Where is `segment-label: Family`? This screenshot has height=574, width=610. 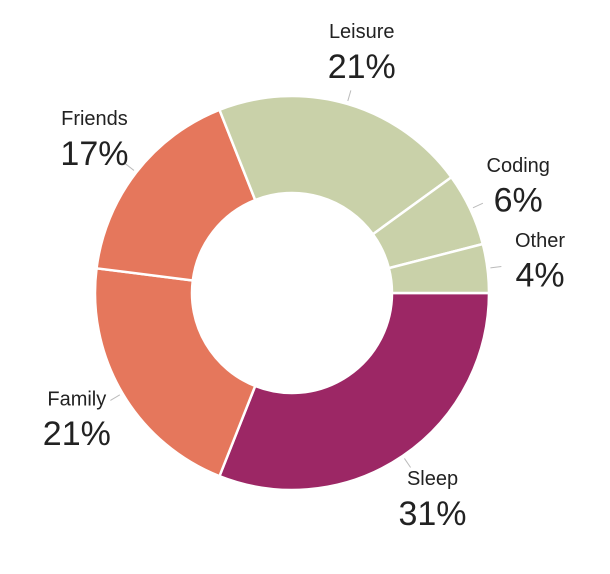 segment-label: Family is located at coordinates (76, 400).